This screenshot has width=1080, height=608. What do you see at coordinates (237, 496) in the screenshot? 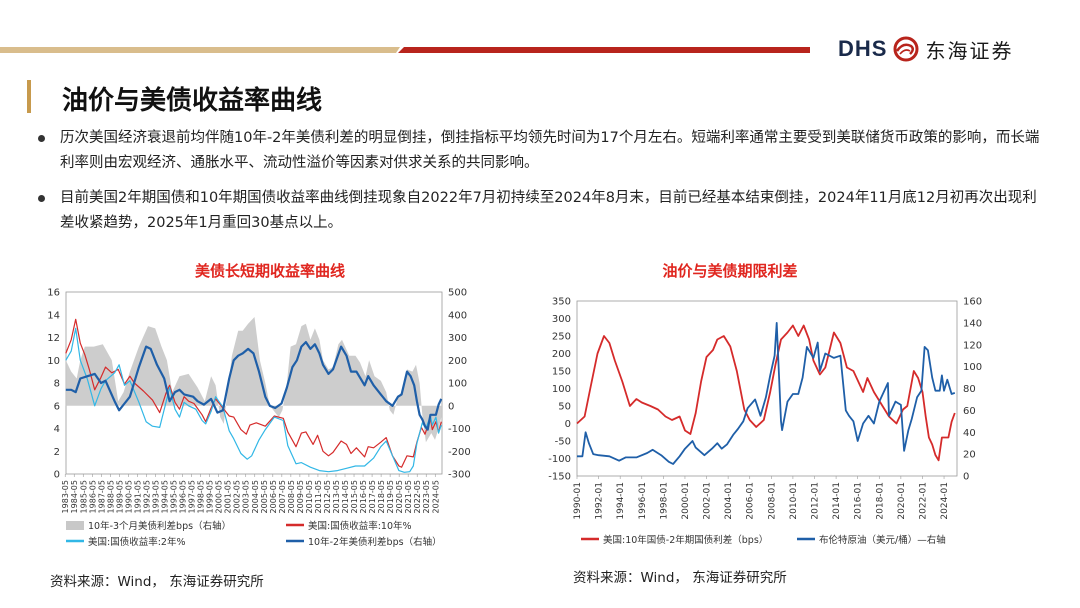
I see `x-tick-label: 2002-05` at bounding box center [237, 496].